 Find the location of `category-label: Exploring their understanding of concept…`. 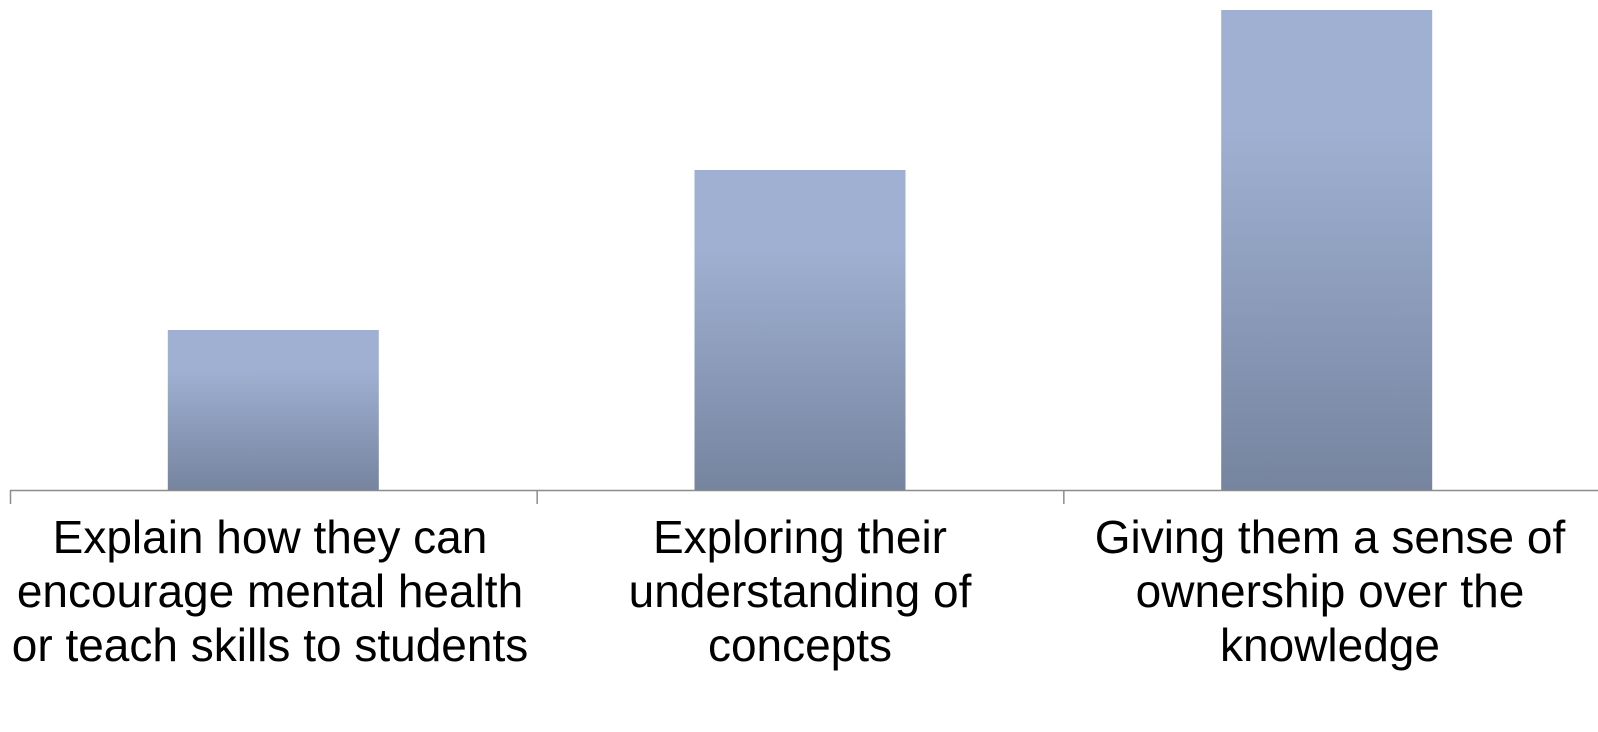

category-label: Exploring their understanding of concept… is located at coordinates (800, 591).